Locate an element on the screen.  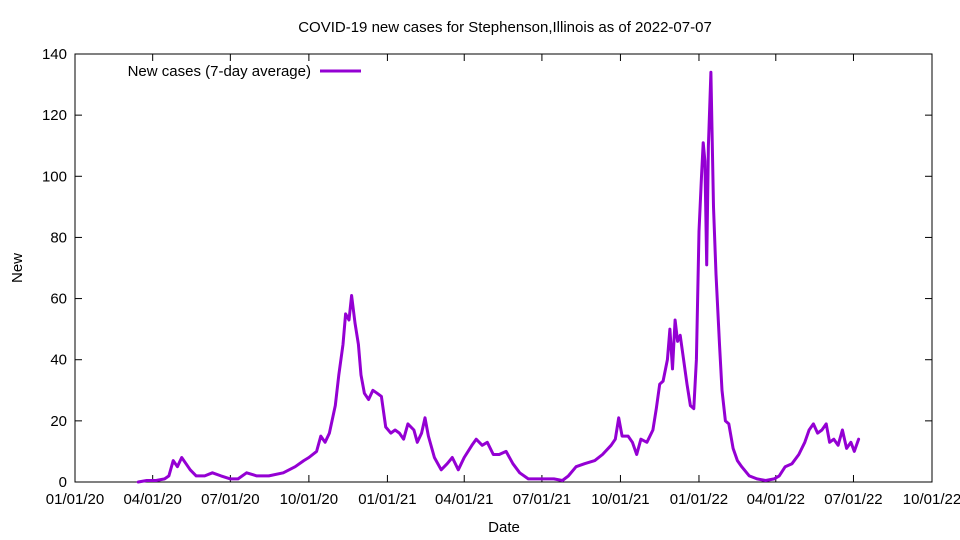
x-tick-label: 10/01/22 is located at coordinates (931, 499).